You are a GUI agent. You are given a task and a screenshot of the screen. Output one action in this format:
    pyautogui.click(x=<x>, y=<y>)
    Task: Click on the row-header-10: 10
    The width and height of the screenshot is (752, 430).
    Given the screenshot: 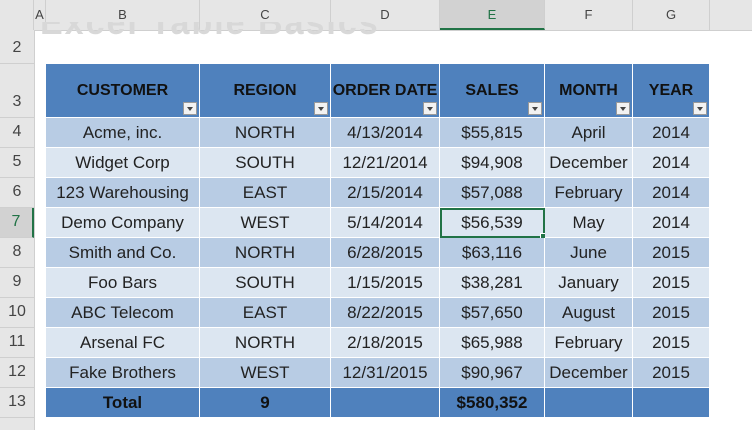 What is the action you would take?
    pyautogui.click(x=17, y=313)
    